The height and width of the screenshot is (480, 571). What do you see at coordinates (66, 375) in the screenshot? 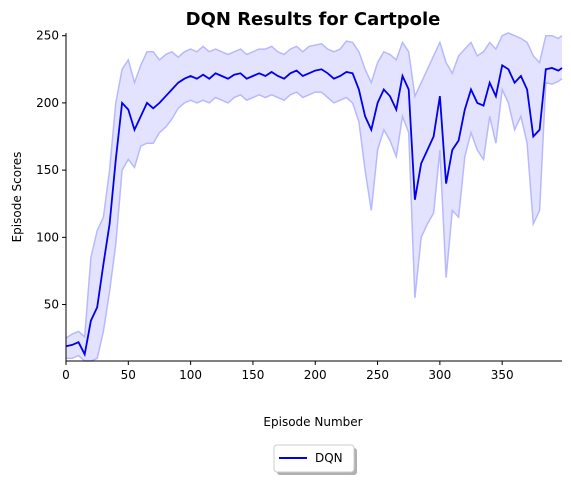
I see `x-tick-label: 0` at bounding box center [66, 375].